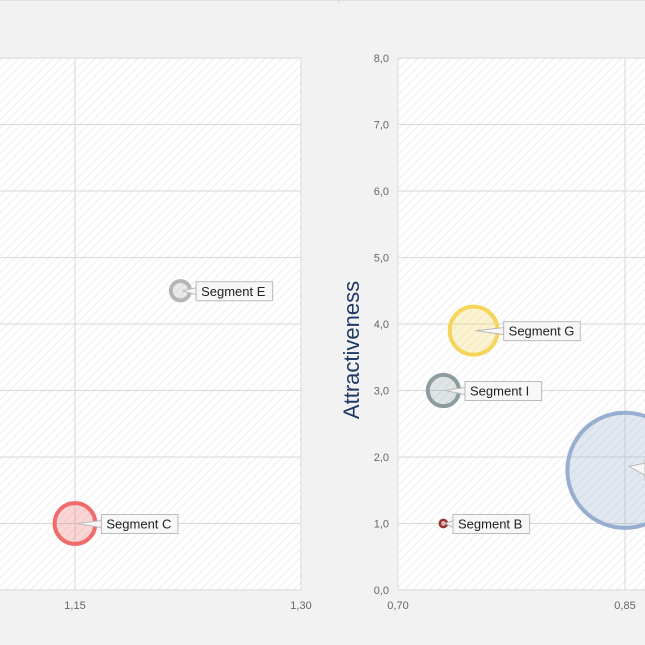  Describe the element at coordinates (636, 469) in the screenshot. I see `label-pointer` at that location.